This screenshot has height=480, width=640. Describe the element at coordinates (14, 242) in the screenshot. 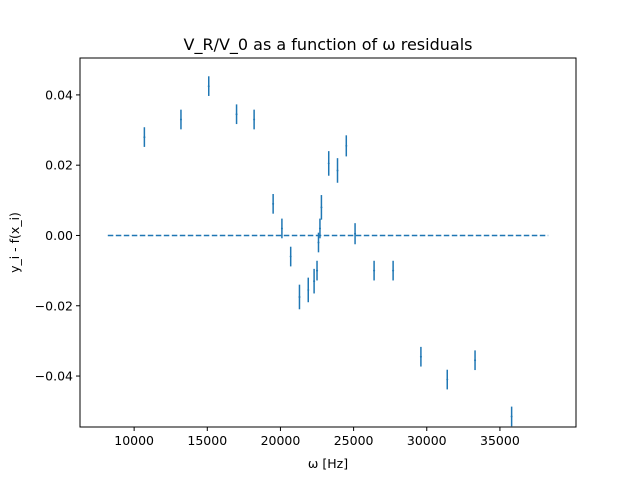

I see `y-axis-label: y_i - f(x_i)` at that location.